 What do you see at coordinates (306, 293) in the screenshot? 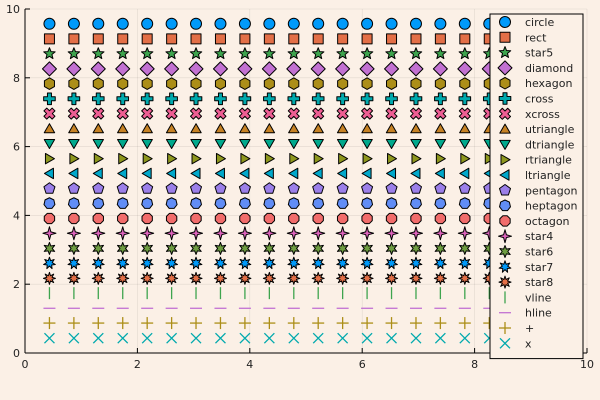
I see `series-vline` at bounding box center [306, 293].